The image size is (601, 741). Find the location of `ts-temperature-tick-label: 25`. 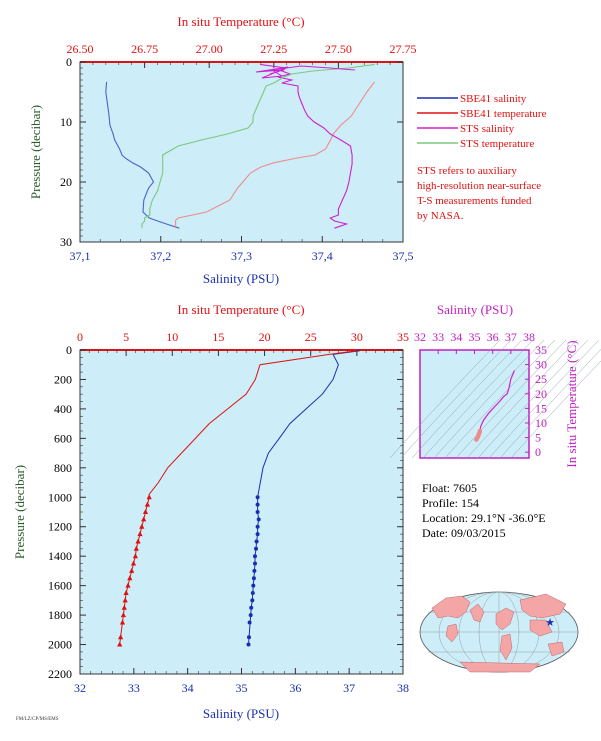

ts-temperature-tick-label: 25 is located at coordinates (541, 379).